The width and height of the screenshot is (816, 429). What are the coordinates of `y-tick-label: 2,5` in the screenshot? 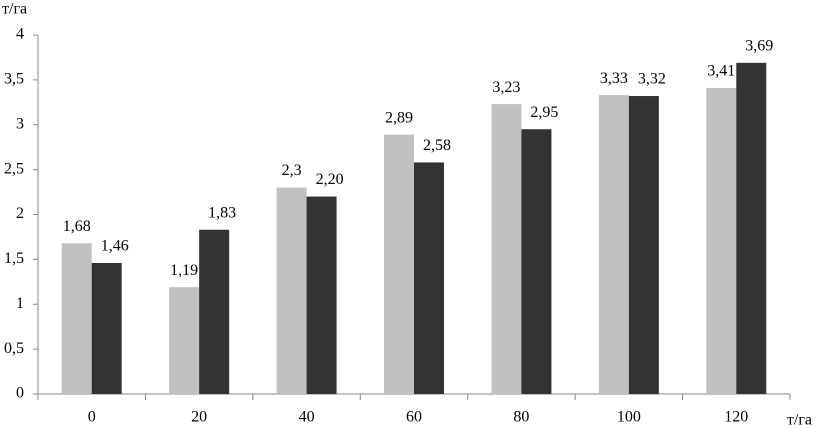 It's located at (14, 168).